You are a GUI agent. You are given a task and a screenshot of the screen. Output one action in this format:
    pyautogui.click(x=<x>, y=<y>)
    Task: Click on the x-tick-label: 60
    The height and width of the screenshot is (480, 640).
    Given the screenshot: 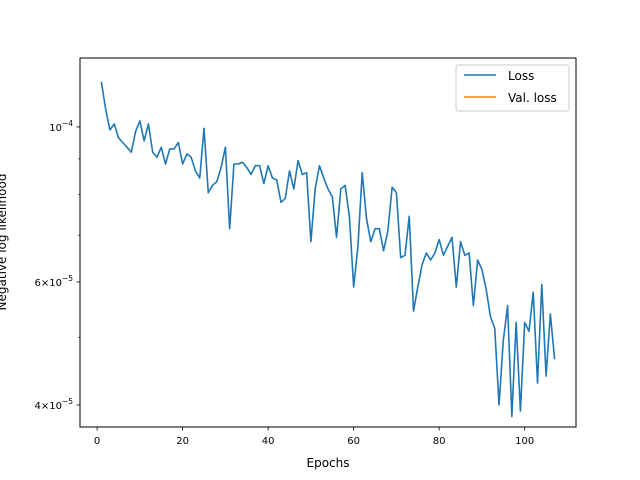 What is the action you would take?
    pyautogui.click(x=353, y=441)
    